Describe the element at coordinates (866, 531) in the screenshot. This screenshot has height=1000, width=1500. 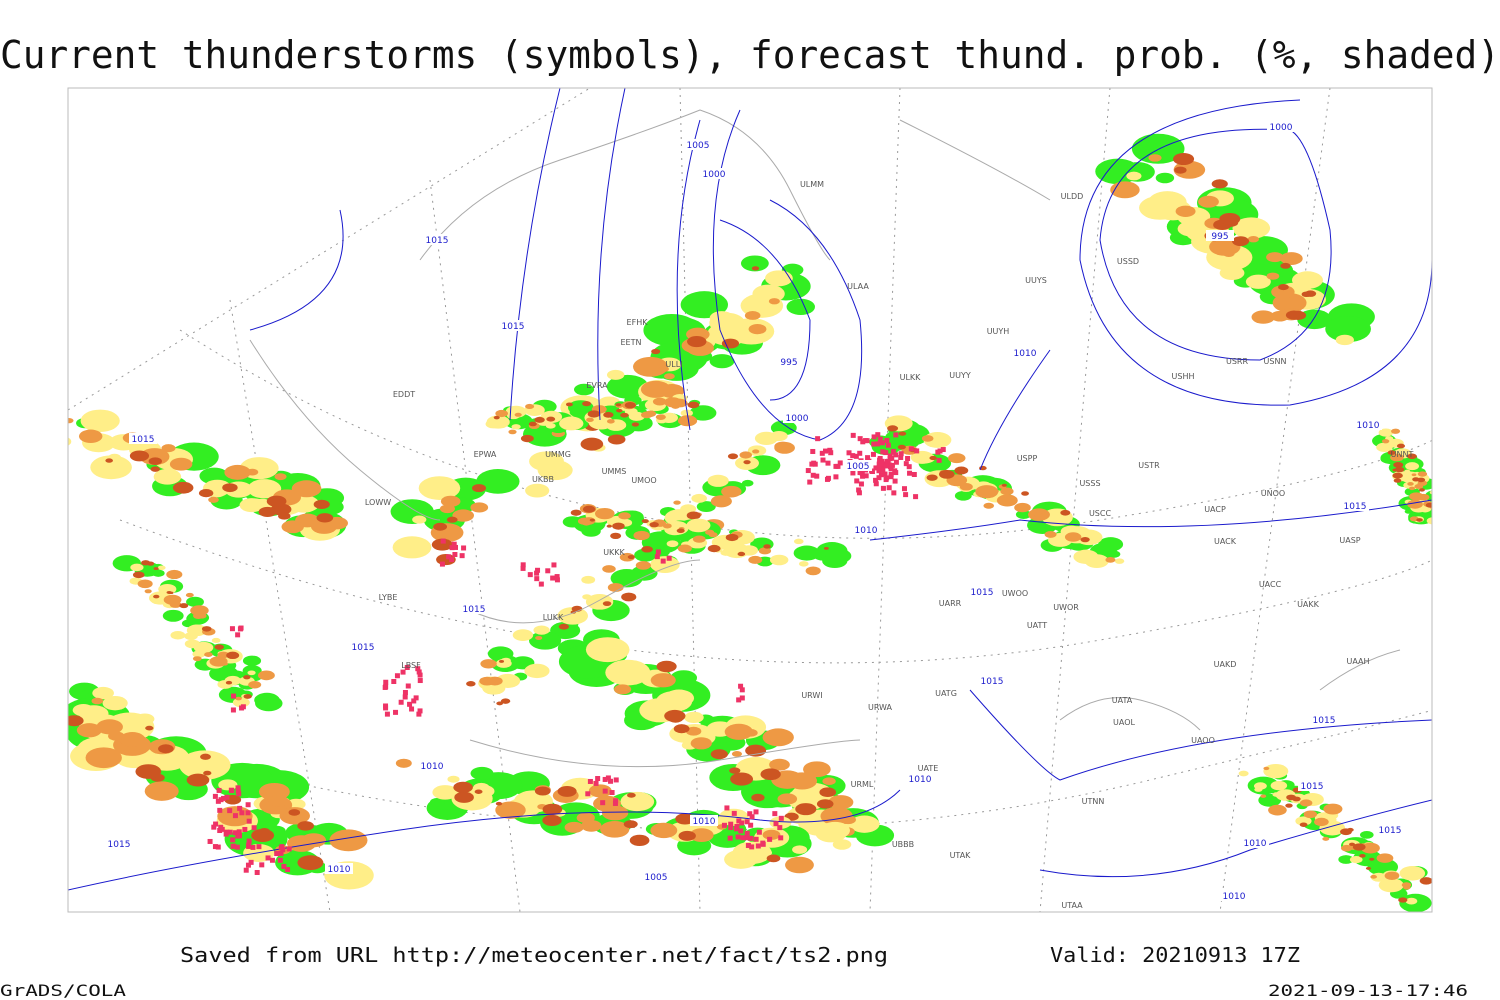
I see `isobar-label: 1010` at that location.